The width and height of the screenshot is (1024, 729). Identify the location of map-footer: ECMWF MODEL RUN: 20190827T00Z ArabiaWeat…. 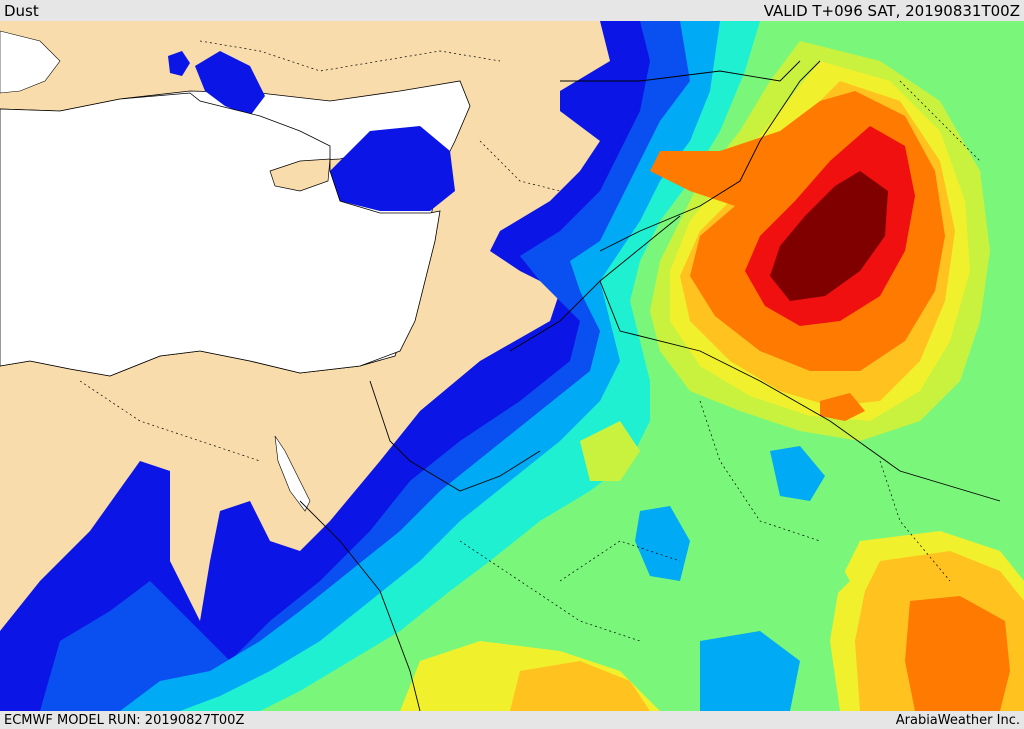
(512, 720).